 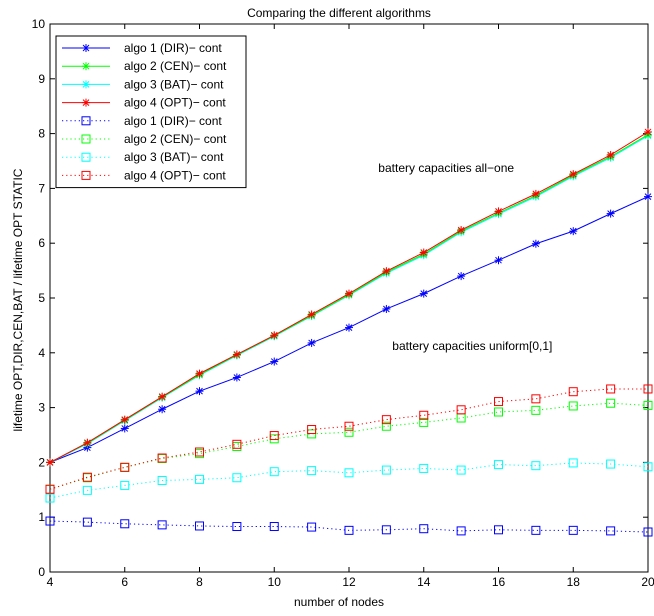 I want to click on legend-item: algo 1 (DIR)− cont, so click(x=142, y=121).